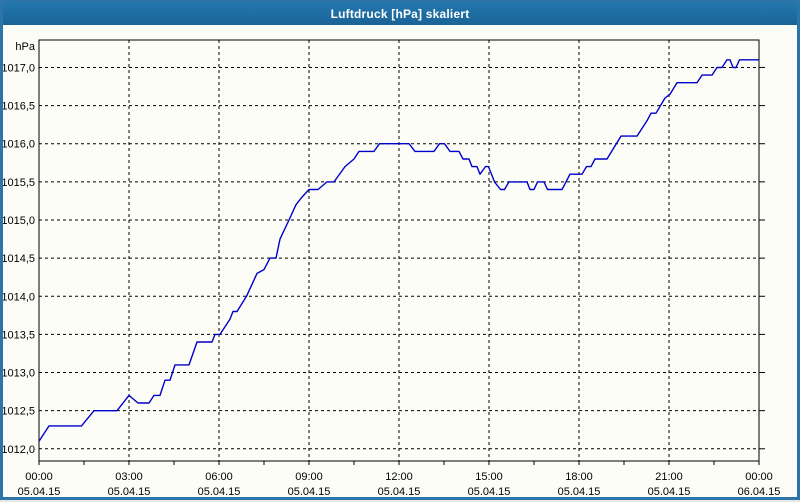 This screenshot has height=502, width=800. Describe the element at coordinates (759, 491) in the screenshot. I see `x-tick-label-date: 06.04.15` at that location.